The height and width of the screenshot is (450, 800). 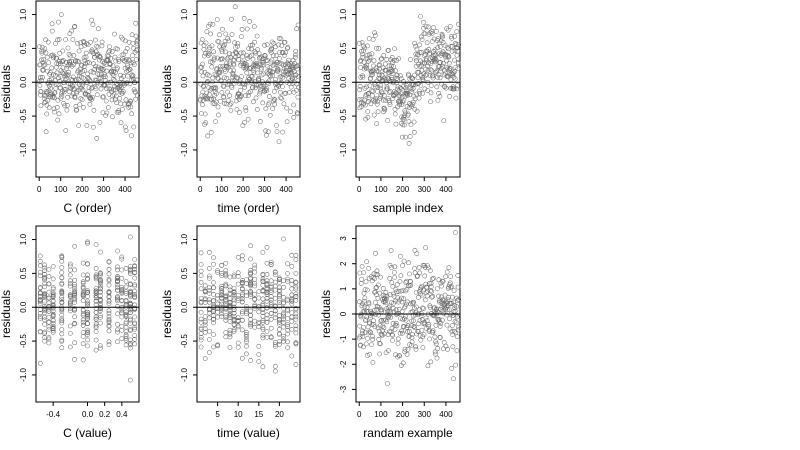 What do you see at coordinates (343, 14) in the screenshot?
I see `y-tick-label: 1.0` at bounding box center [343, 14].